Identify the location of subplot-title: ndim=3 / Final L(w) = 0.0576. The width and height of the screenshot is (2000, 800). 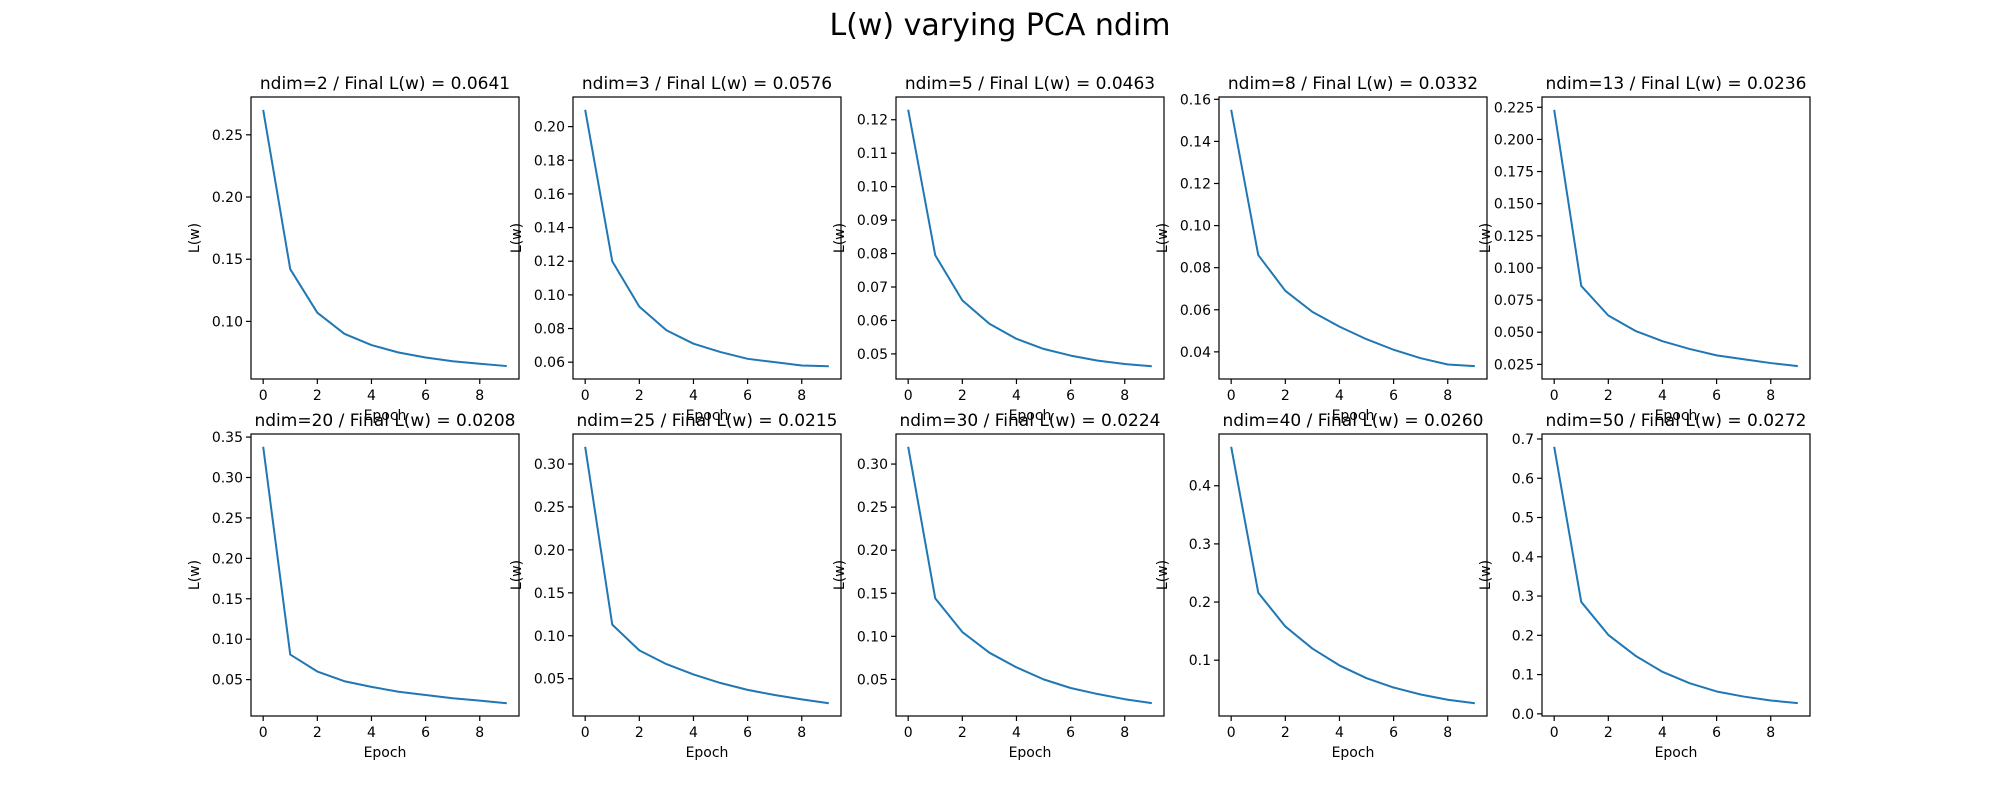
(707, 84).